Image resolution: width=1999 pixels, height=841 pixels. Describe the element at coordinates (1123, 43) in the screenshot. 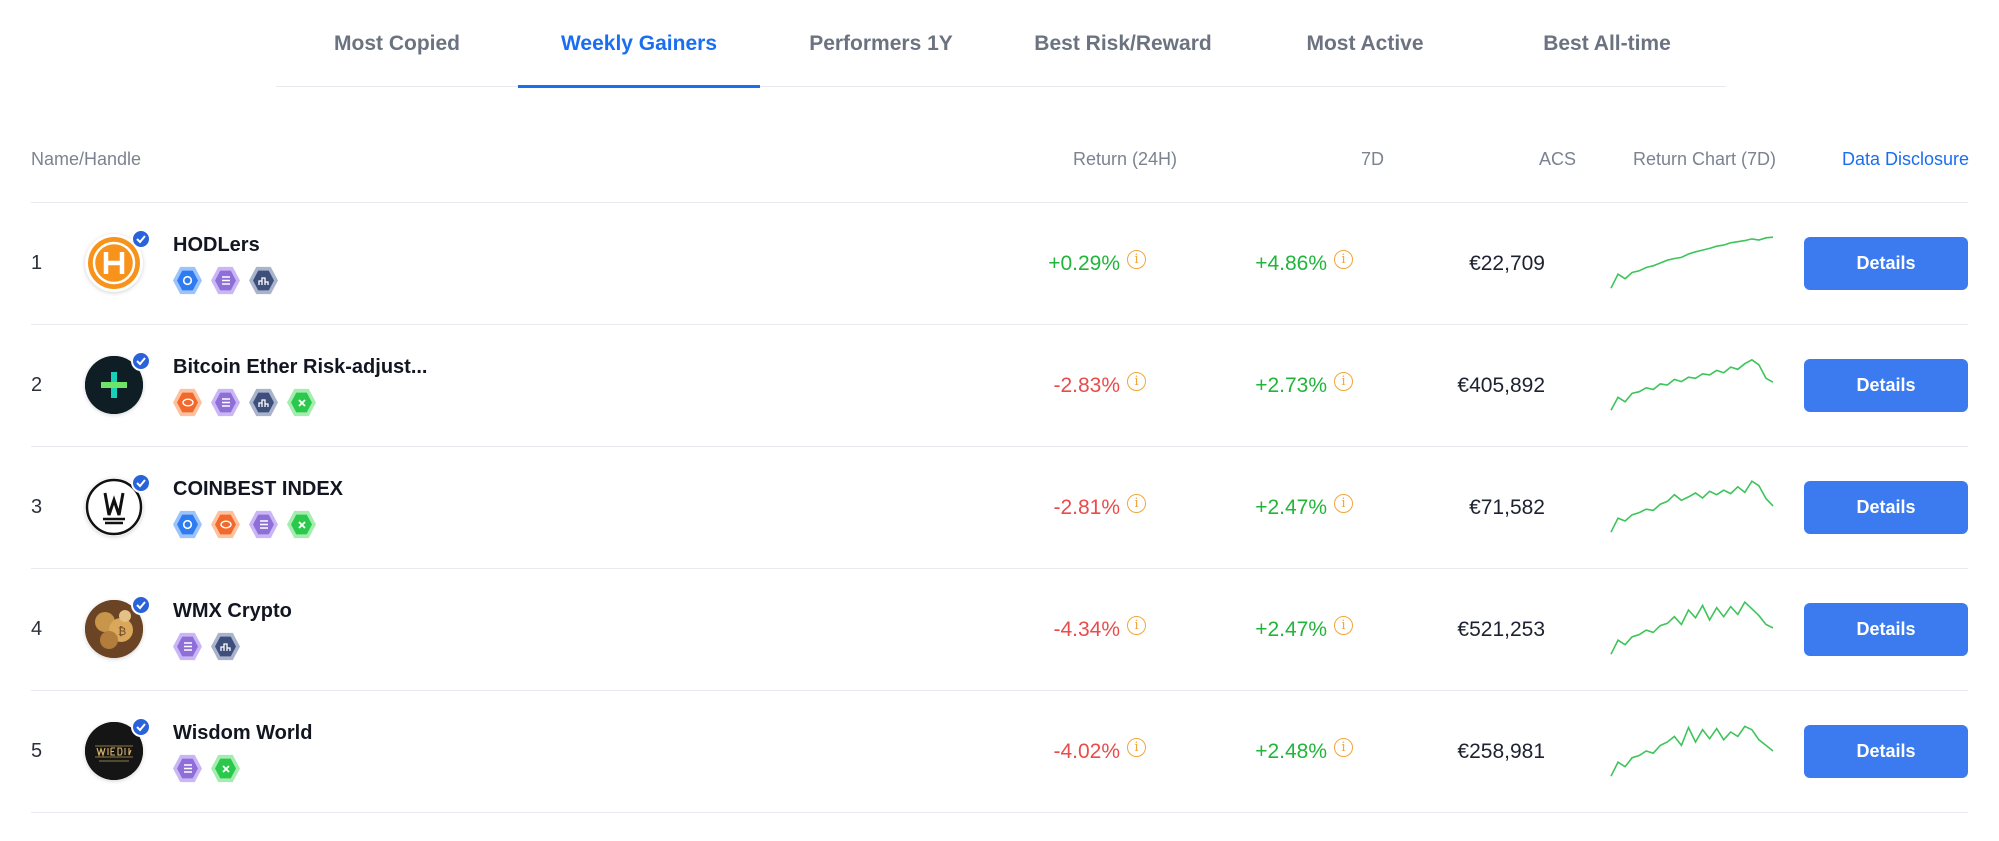

I see `tab-best-risk-reward: Best Risk/Reward` at that location.